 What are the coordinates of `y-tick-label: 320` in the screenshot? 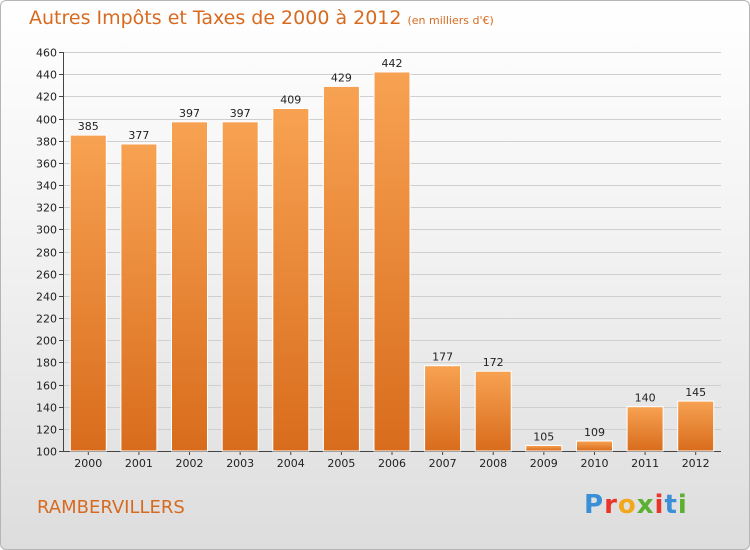 It's located at (46, 208).